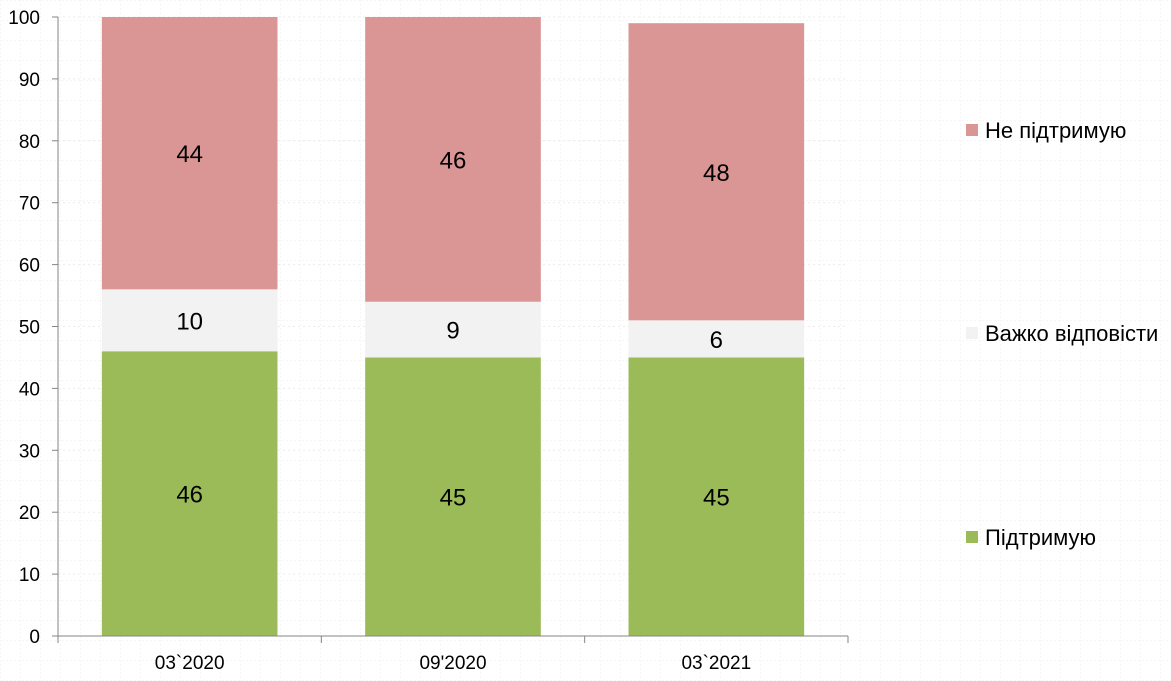 The width and height of the screenshot is (1171, 681). Describe the element at coordinates (29, 266) in the screenshot. I see `y-tick-label: 60` at that location.